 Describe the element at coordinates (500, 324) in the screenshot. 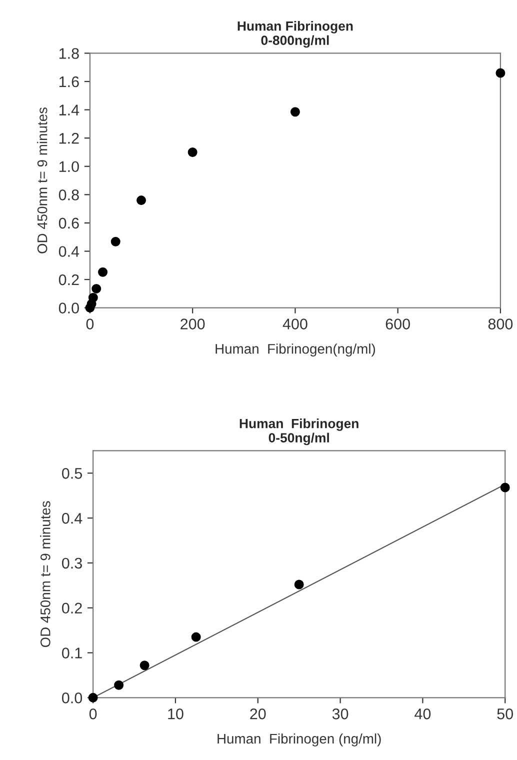

I see `x-tick-label: 800` at that location.